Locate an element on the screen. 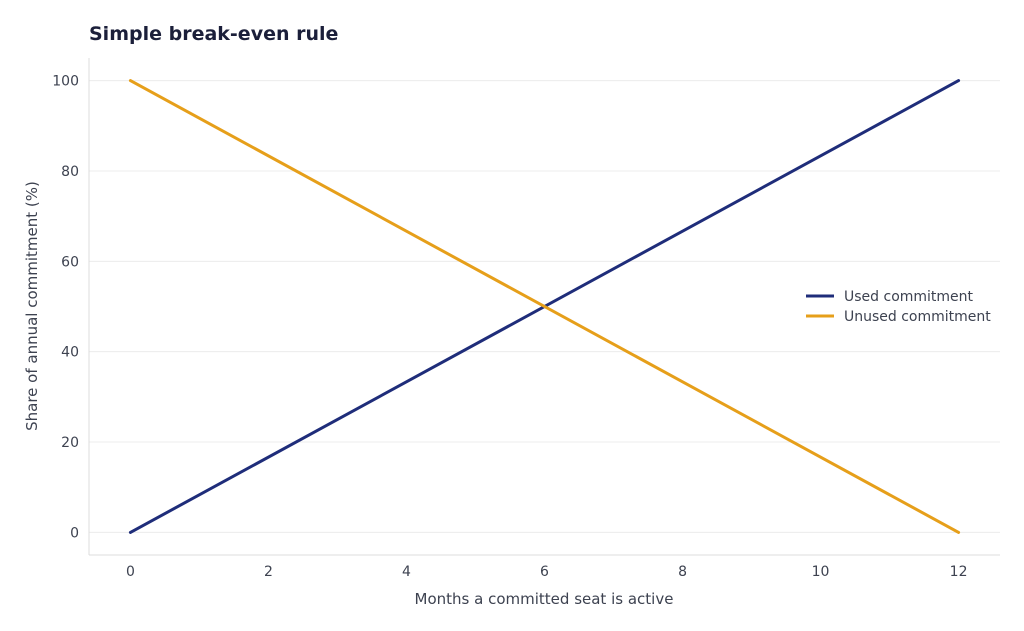 The height and width of the screenshot is (631, 1024). x-tick-label: 4 is located at coordinates (406, 572).